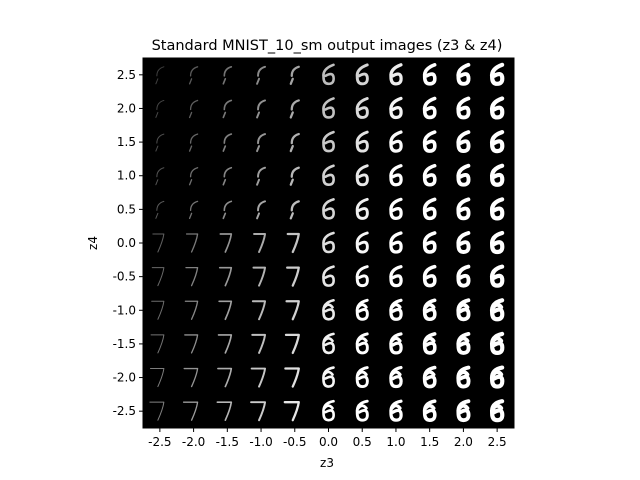 The height and width of the screenshot is (480, 640). I want to click on x-tick-label: -1.0, so click(260, 442).